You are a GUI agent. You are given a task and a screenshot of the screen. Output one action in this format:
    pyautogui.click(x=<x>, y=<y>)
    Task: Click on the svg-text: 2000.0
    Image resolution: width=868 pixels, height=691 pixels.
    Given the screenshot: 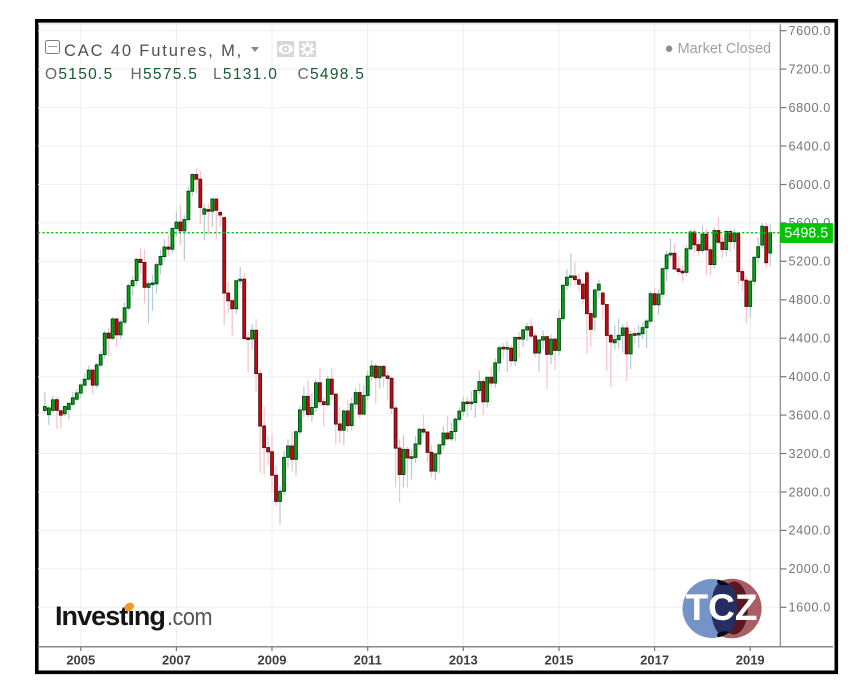 What is the action you would take?
    pyautogui.click(x=810, y=569)
    